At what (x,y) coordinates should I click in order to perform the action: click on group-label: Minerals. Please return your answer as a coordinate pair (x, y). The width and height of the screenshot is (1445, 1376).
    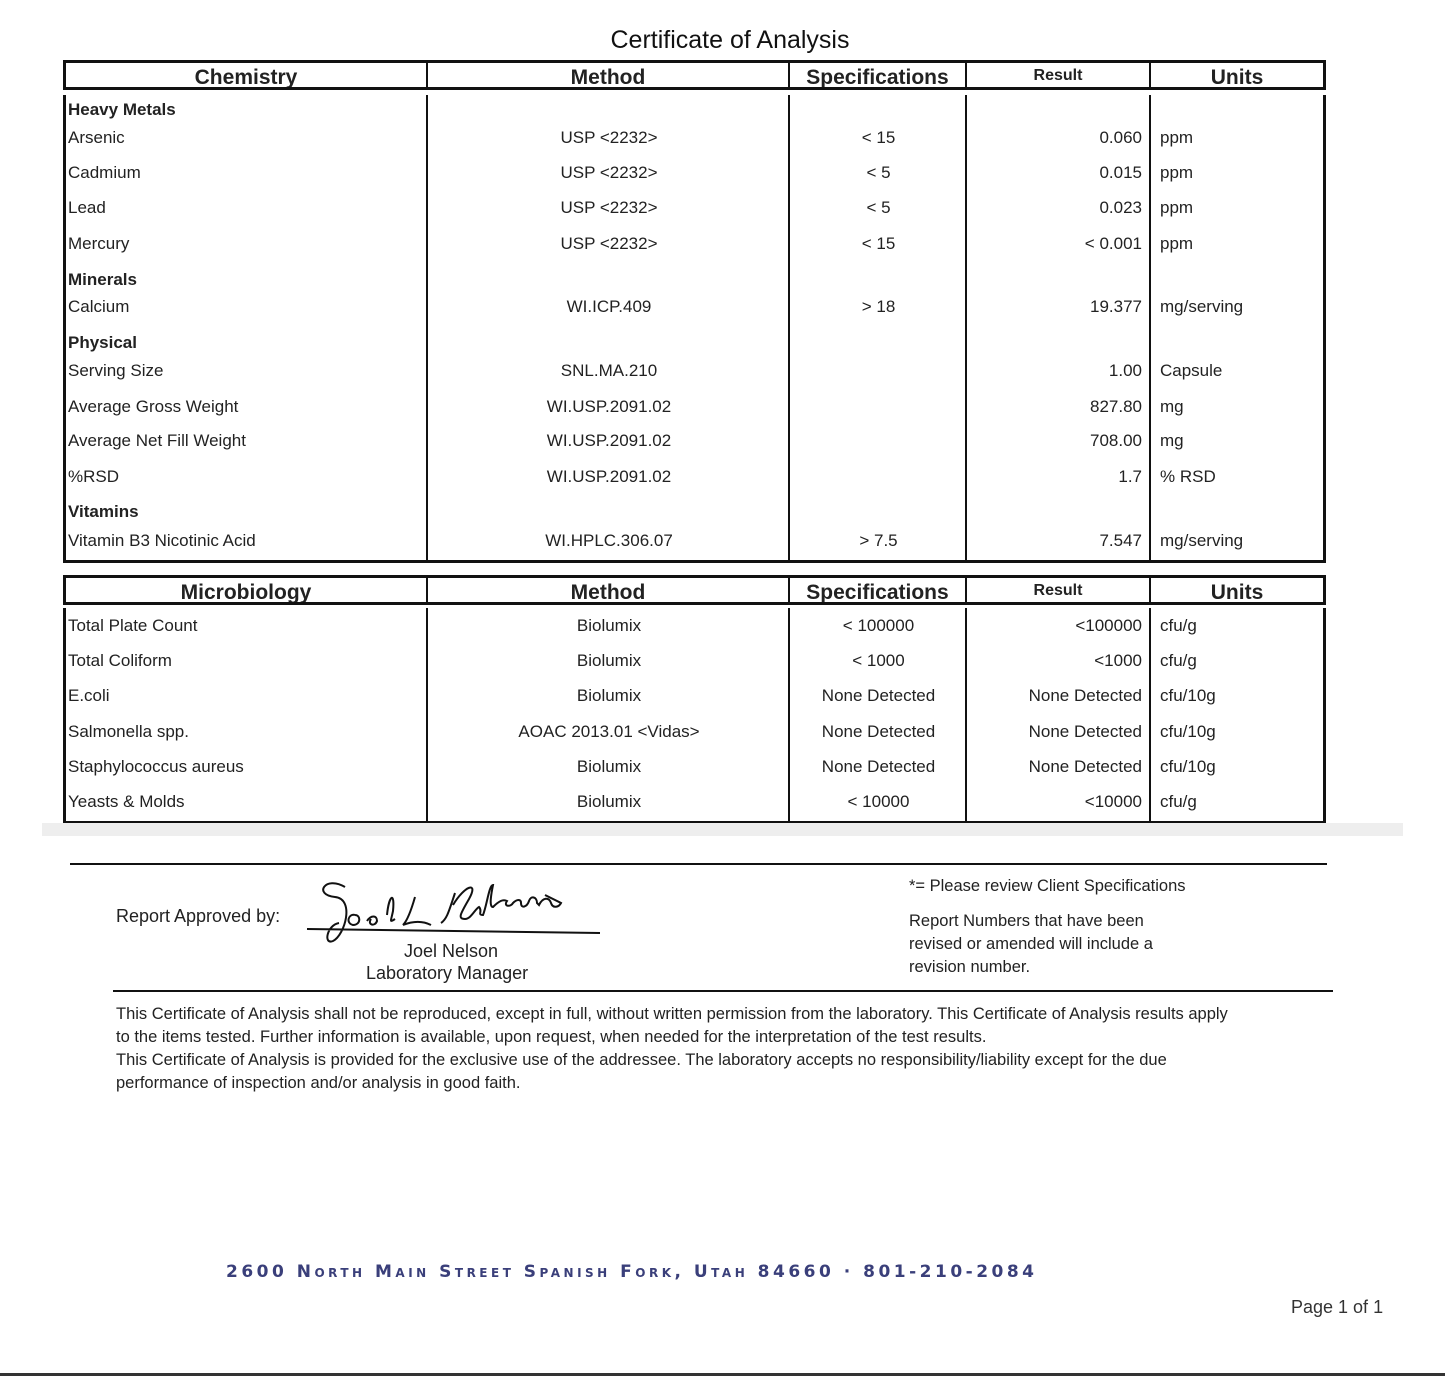
    Looking at the image, I should click on (102, 279).